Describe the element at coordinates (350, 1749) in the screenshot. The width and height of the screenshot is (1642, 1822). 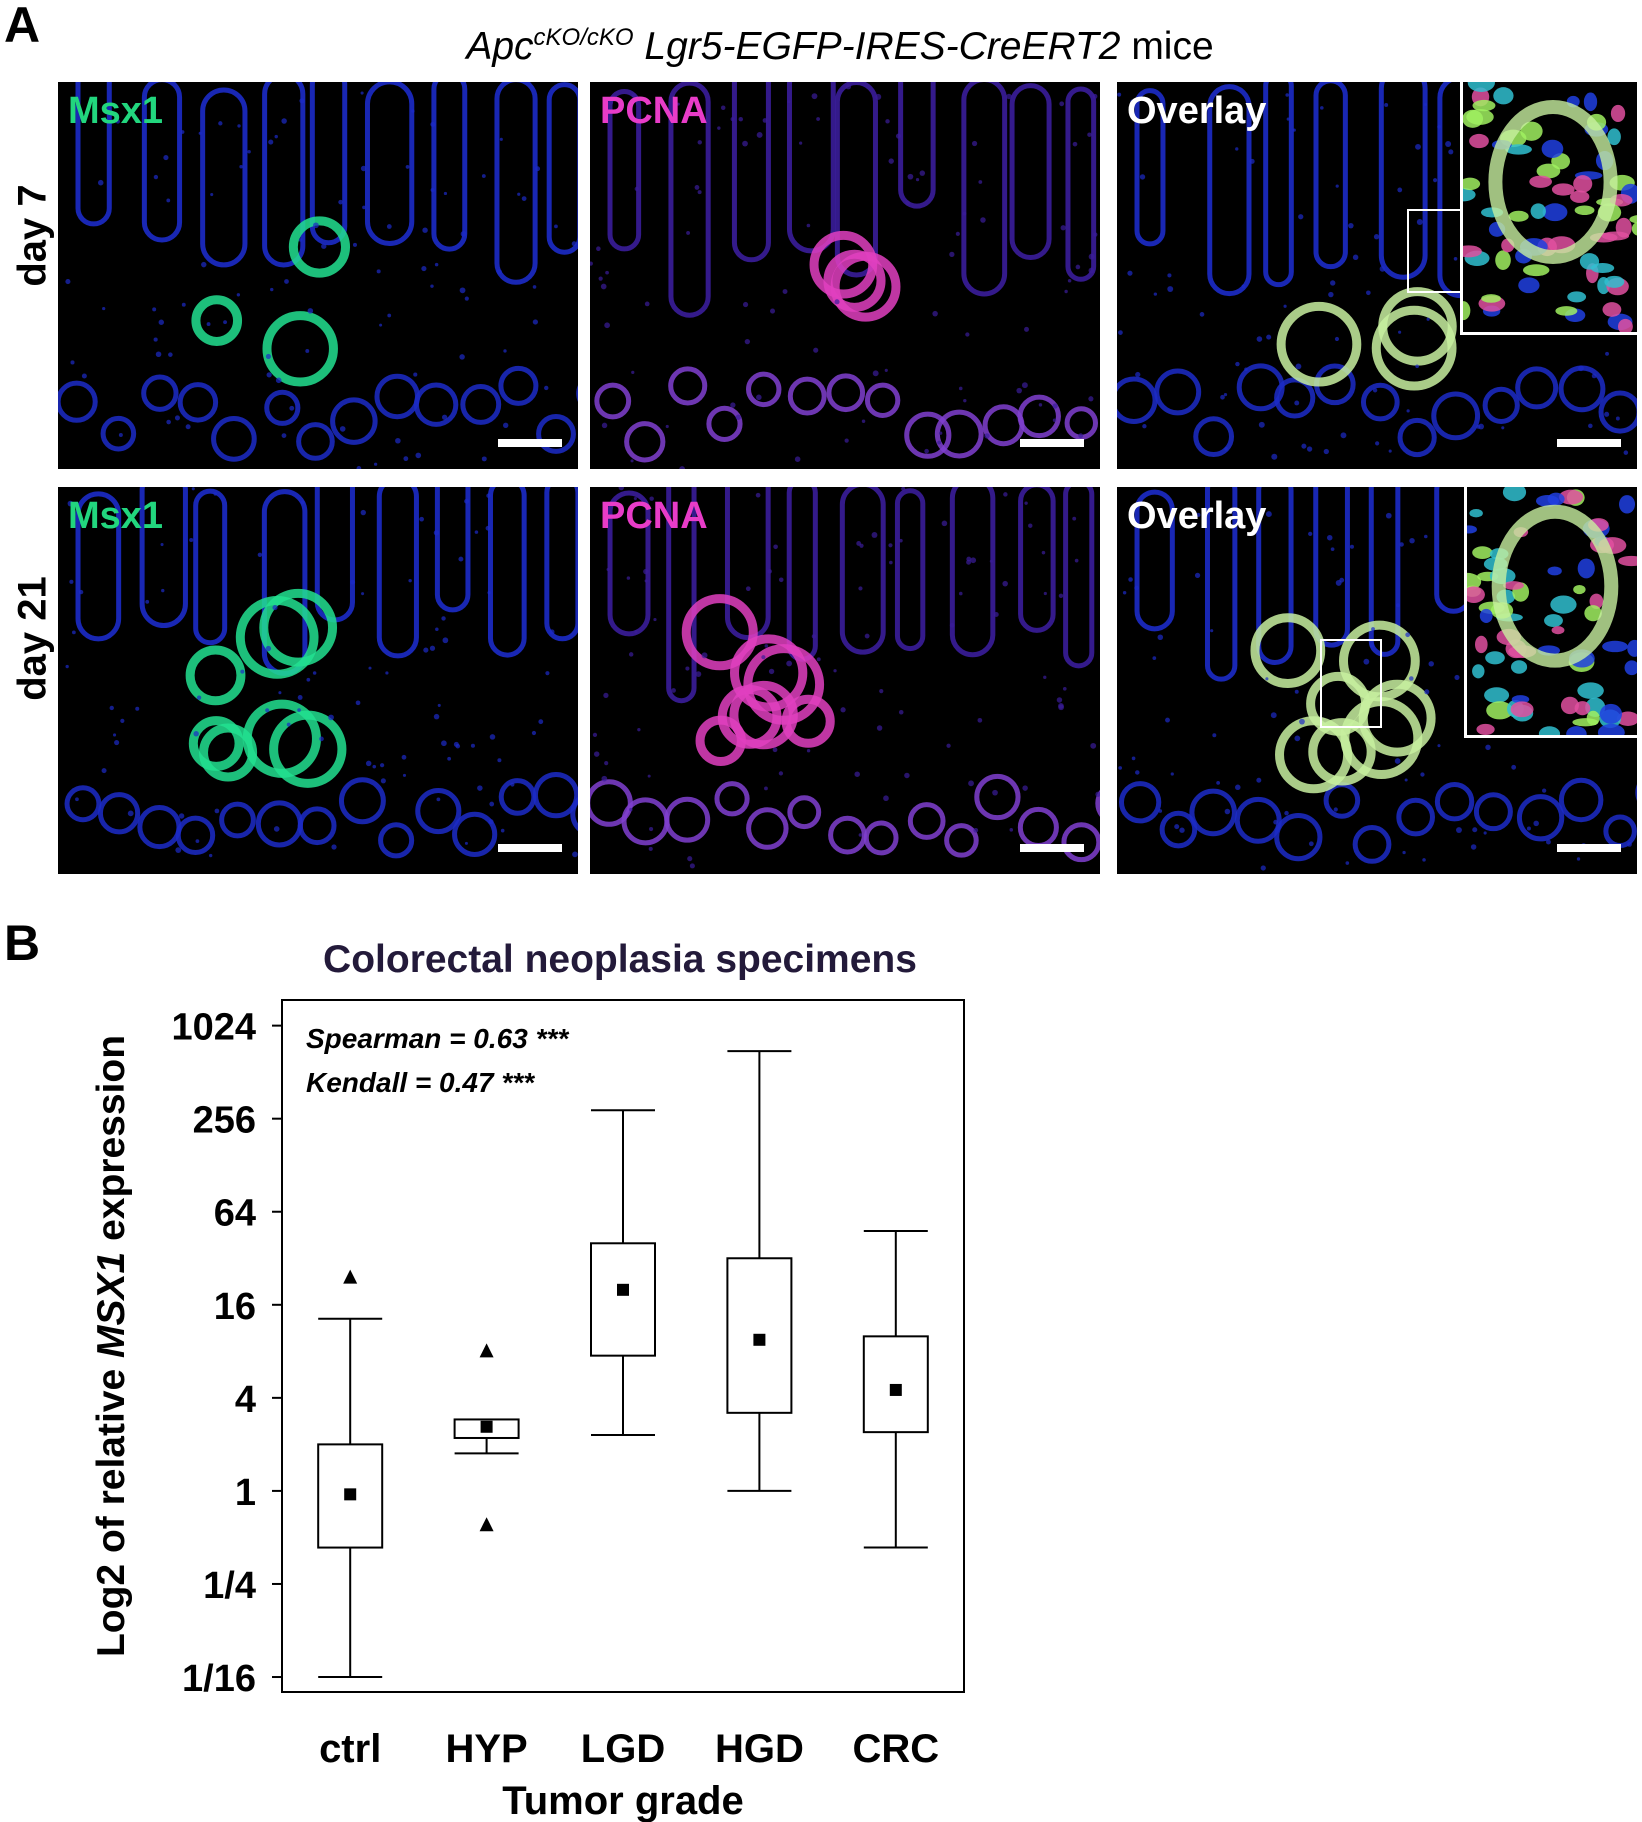
I see `x-tick-label: ctrl` at that location.